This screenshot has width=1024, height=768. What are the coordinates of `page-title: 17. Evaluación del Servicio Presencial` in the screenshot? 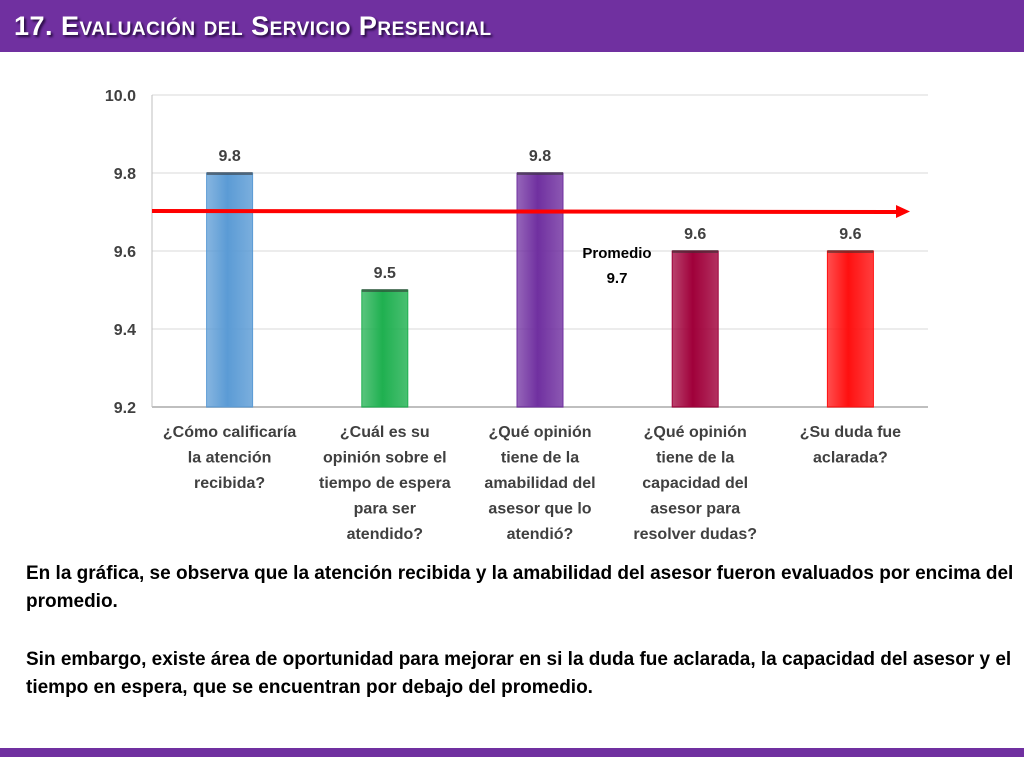 It's located at (253, 26).